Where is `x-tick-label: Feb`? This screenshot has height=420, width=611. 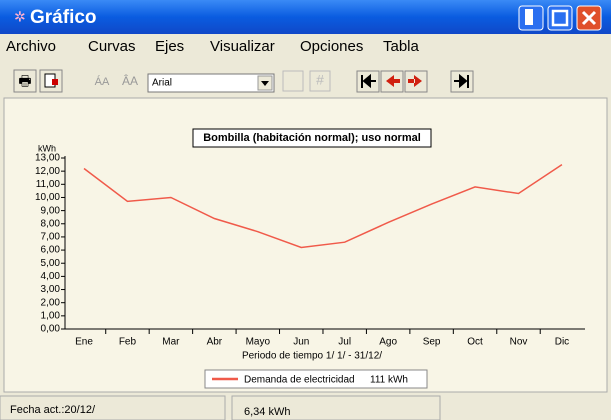 x-tick-label: Feb is located at coordinates (128, 342).